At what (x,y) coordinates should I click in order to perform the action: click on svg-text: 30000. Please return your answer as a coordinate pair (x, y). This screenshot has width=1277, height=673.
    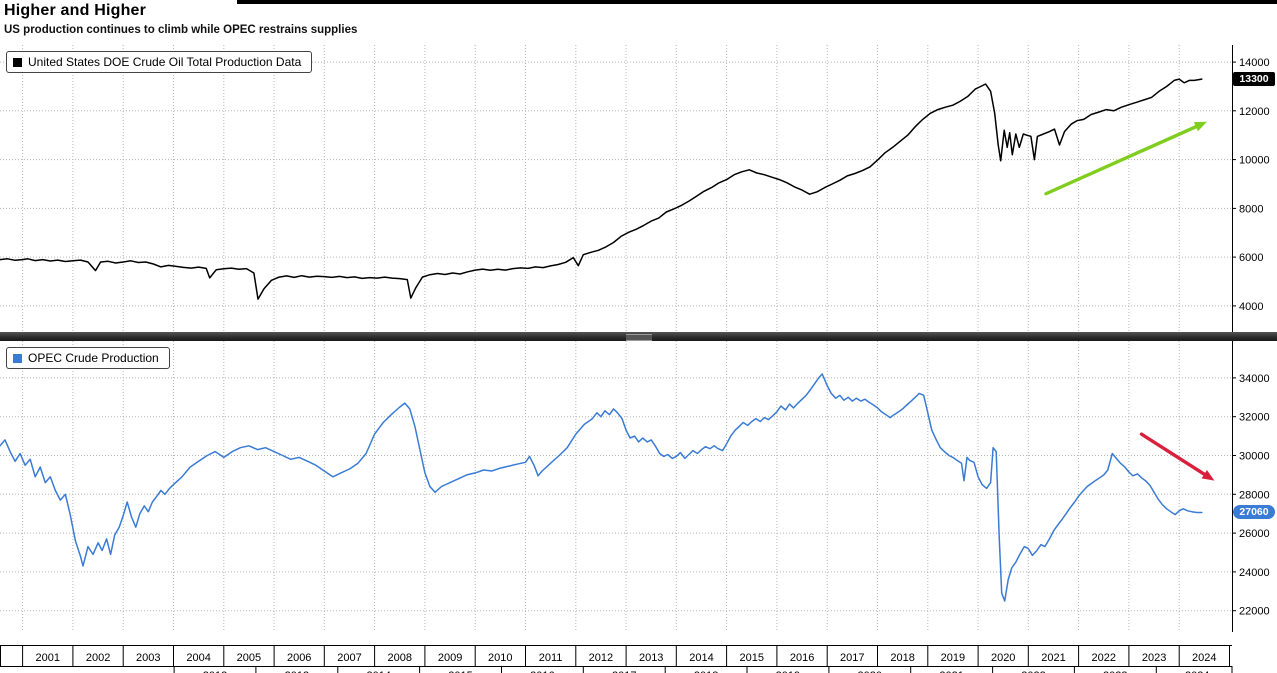
    Looking at the image, I should click on (1254, 457).